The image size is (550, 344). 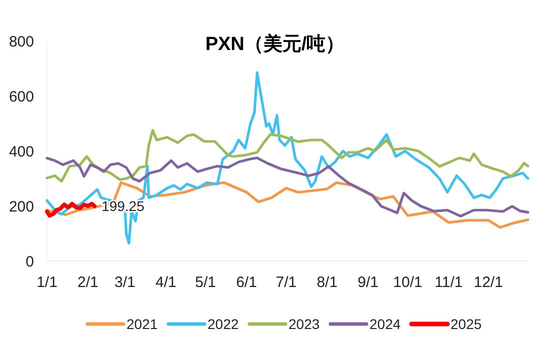 I want to click on x-tick-label: 5/1, so click(x=205, y=282).